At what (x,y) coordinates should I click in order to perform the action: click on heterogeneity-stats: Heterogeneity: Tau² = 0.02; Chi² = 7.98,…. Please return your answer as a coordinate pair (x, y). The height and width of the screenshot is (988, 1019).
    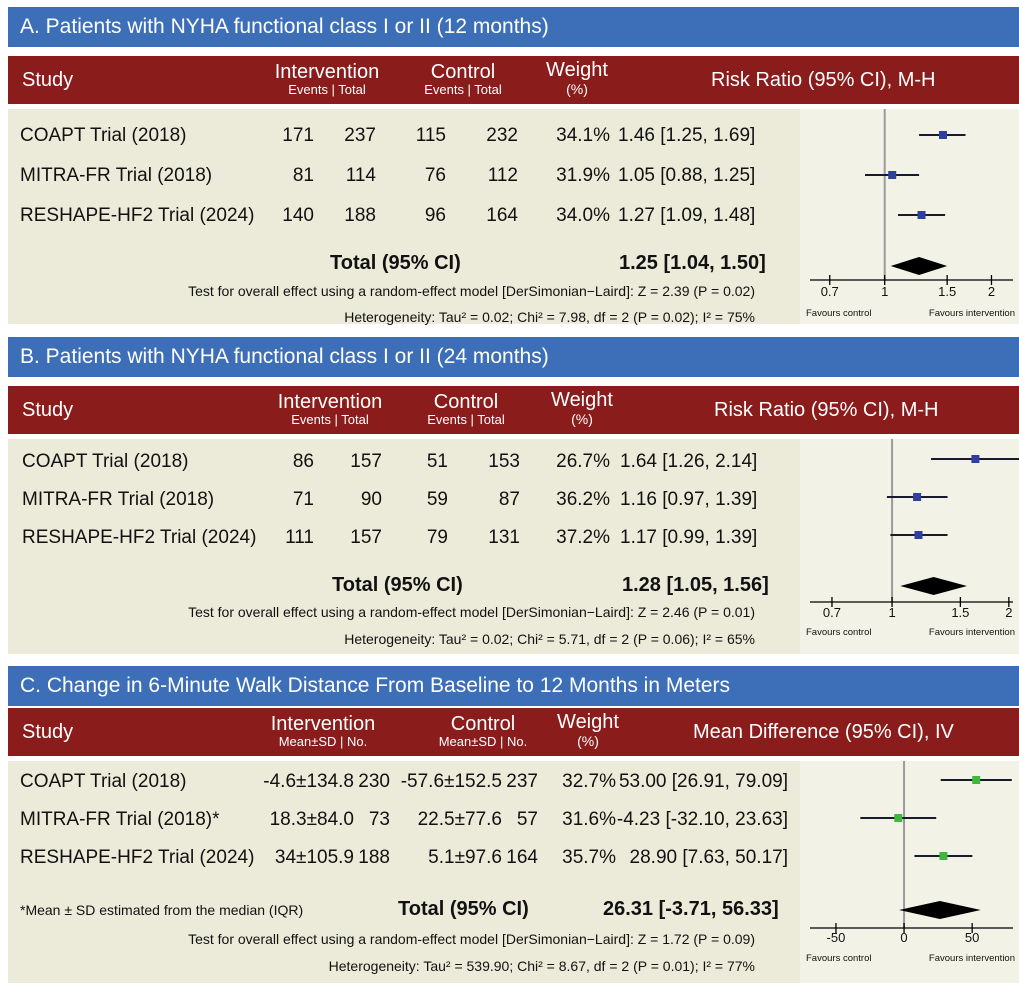
    Looking at the image, I should click on (549, 317).